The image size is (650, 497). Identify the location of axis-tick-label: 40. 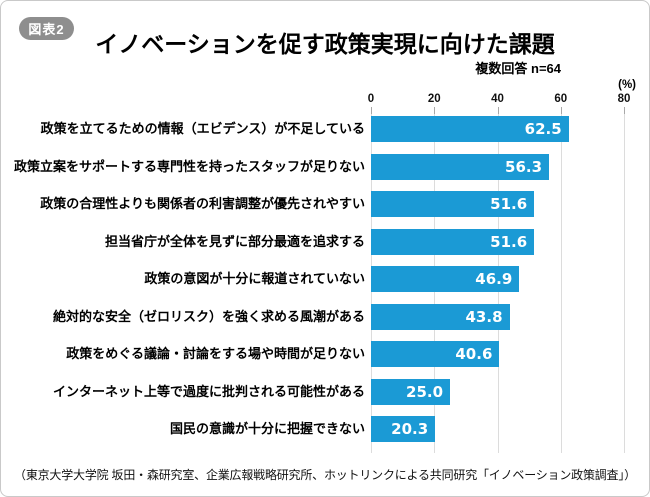
(497, 99).